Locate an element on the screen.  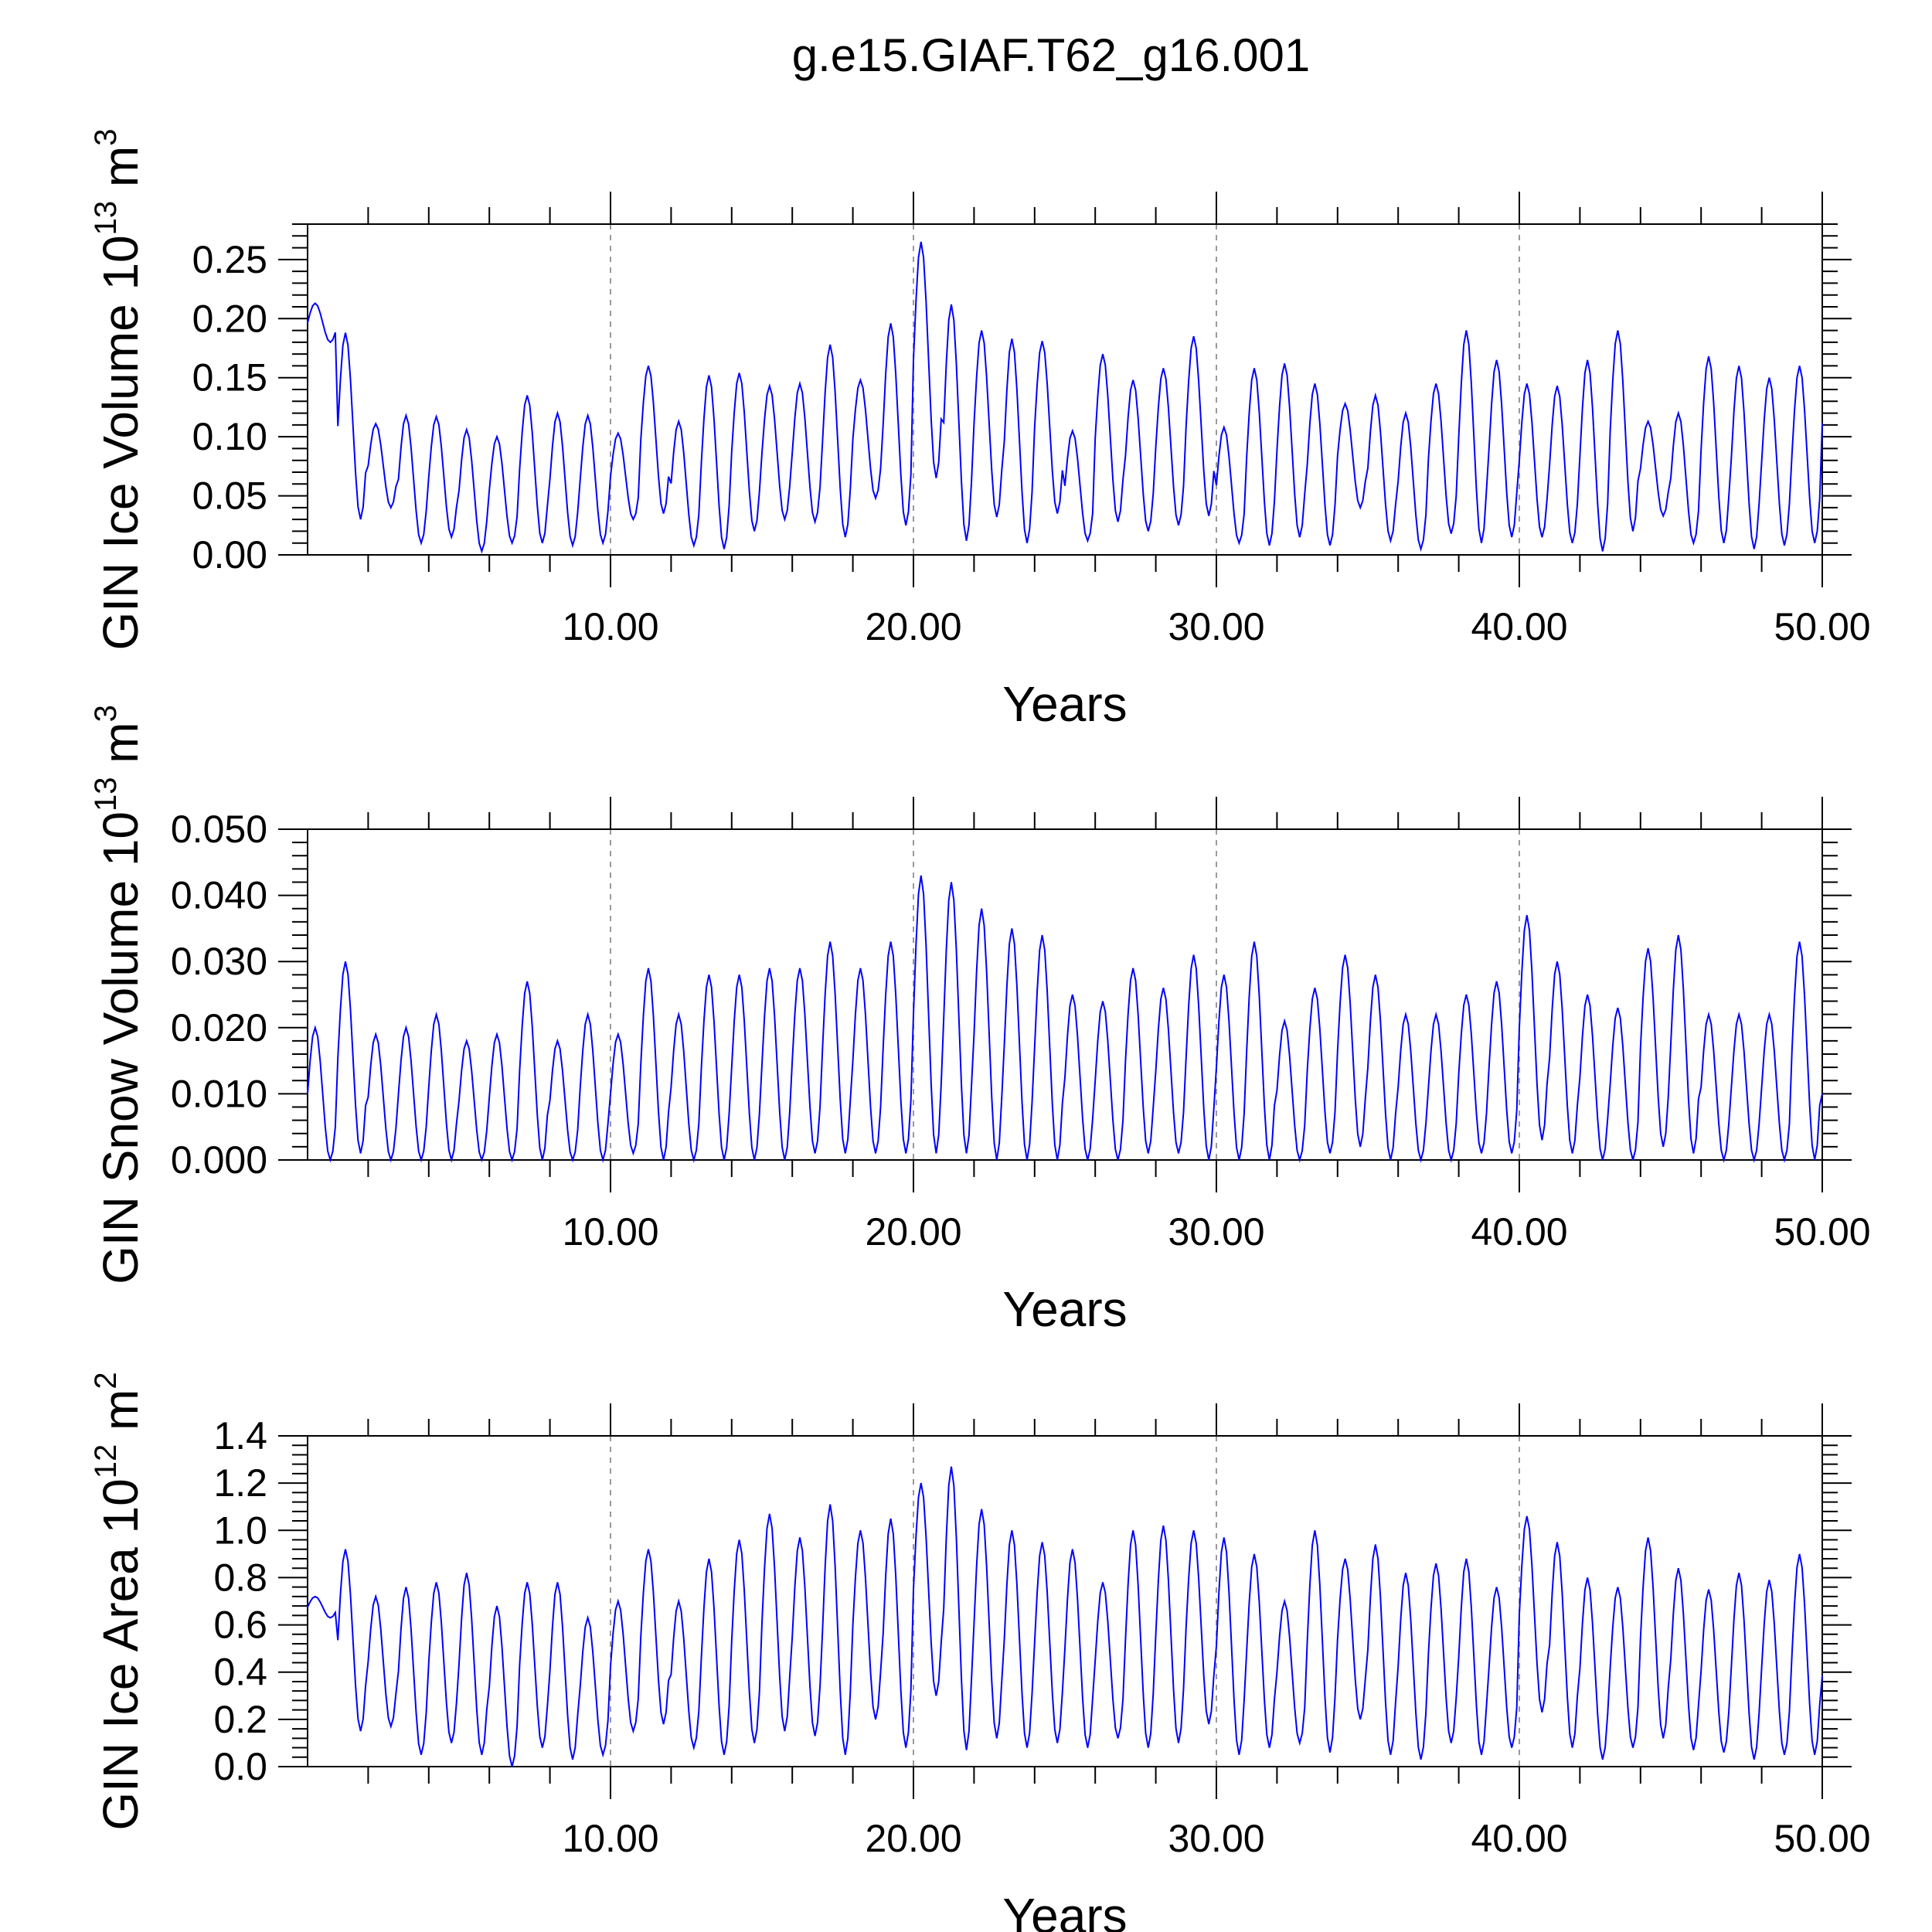
y-tick-label: 0.2 is located at coordinates (240, 1719).